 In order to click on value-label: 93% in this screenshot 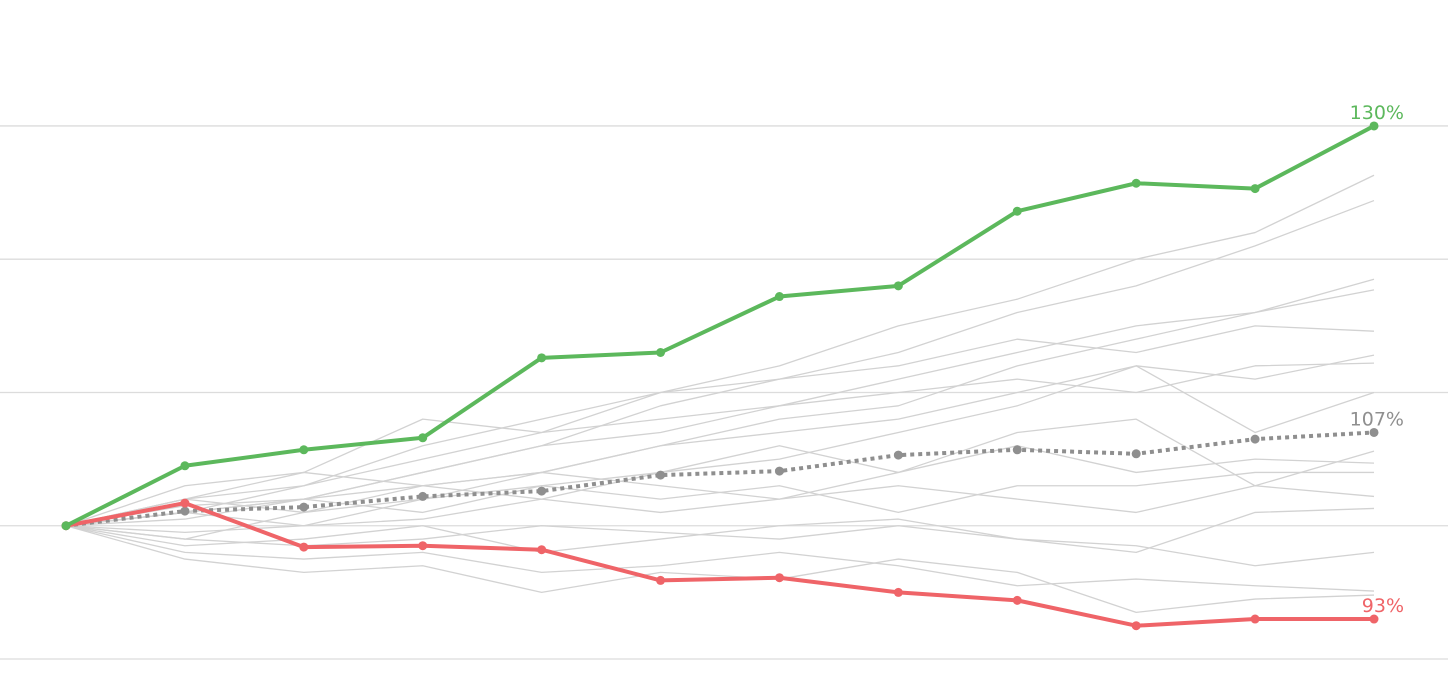, I will do `click(1383, 606)`.